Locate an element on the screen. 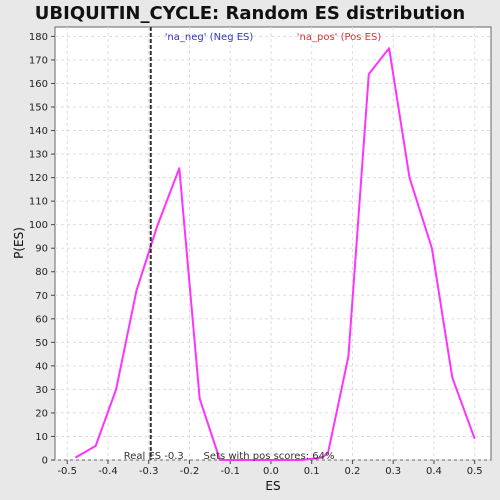  y-tick-label: 30 is located at coordinates (41, 390).